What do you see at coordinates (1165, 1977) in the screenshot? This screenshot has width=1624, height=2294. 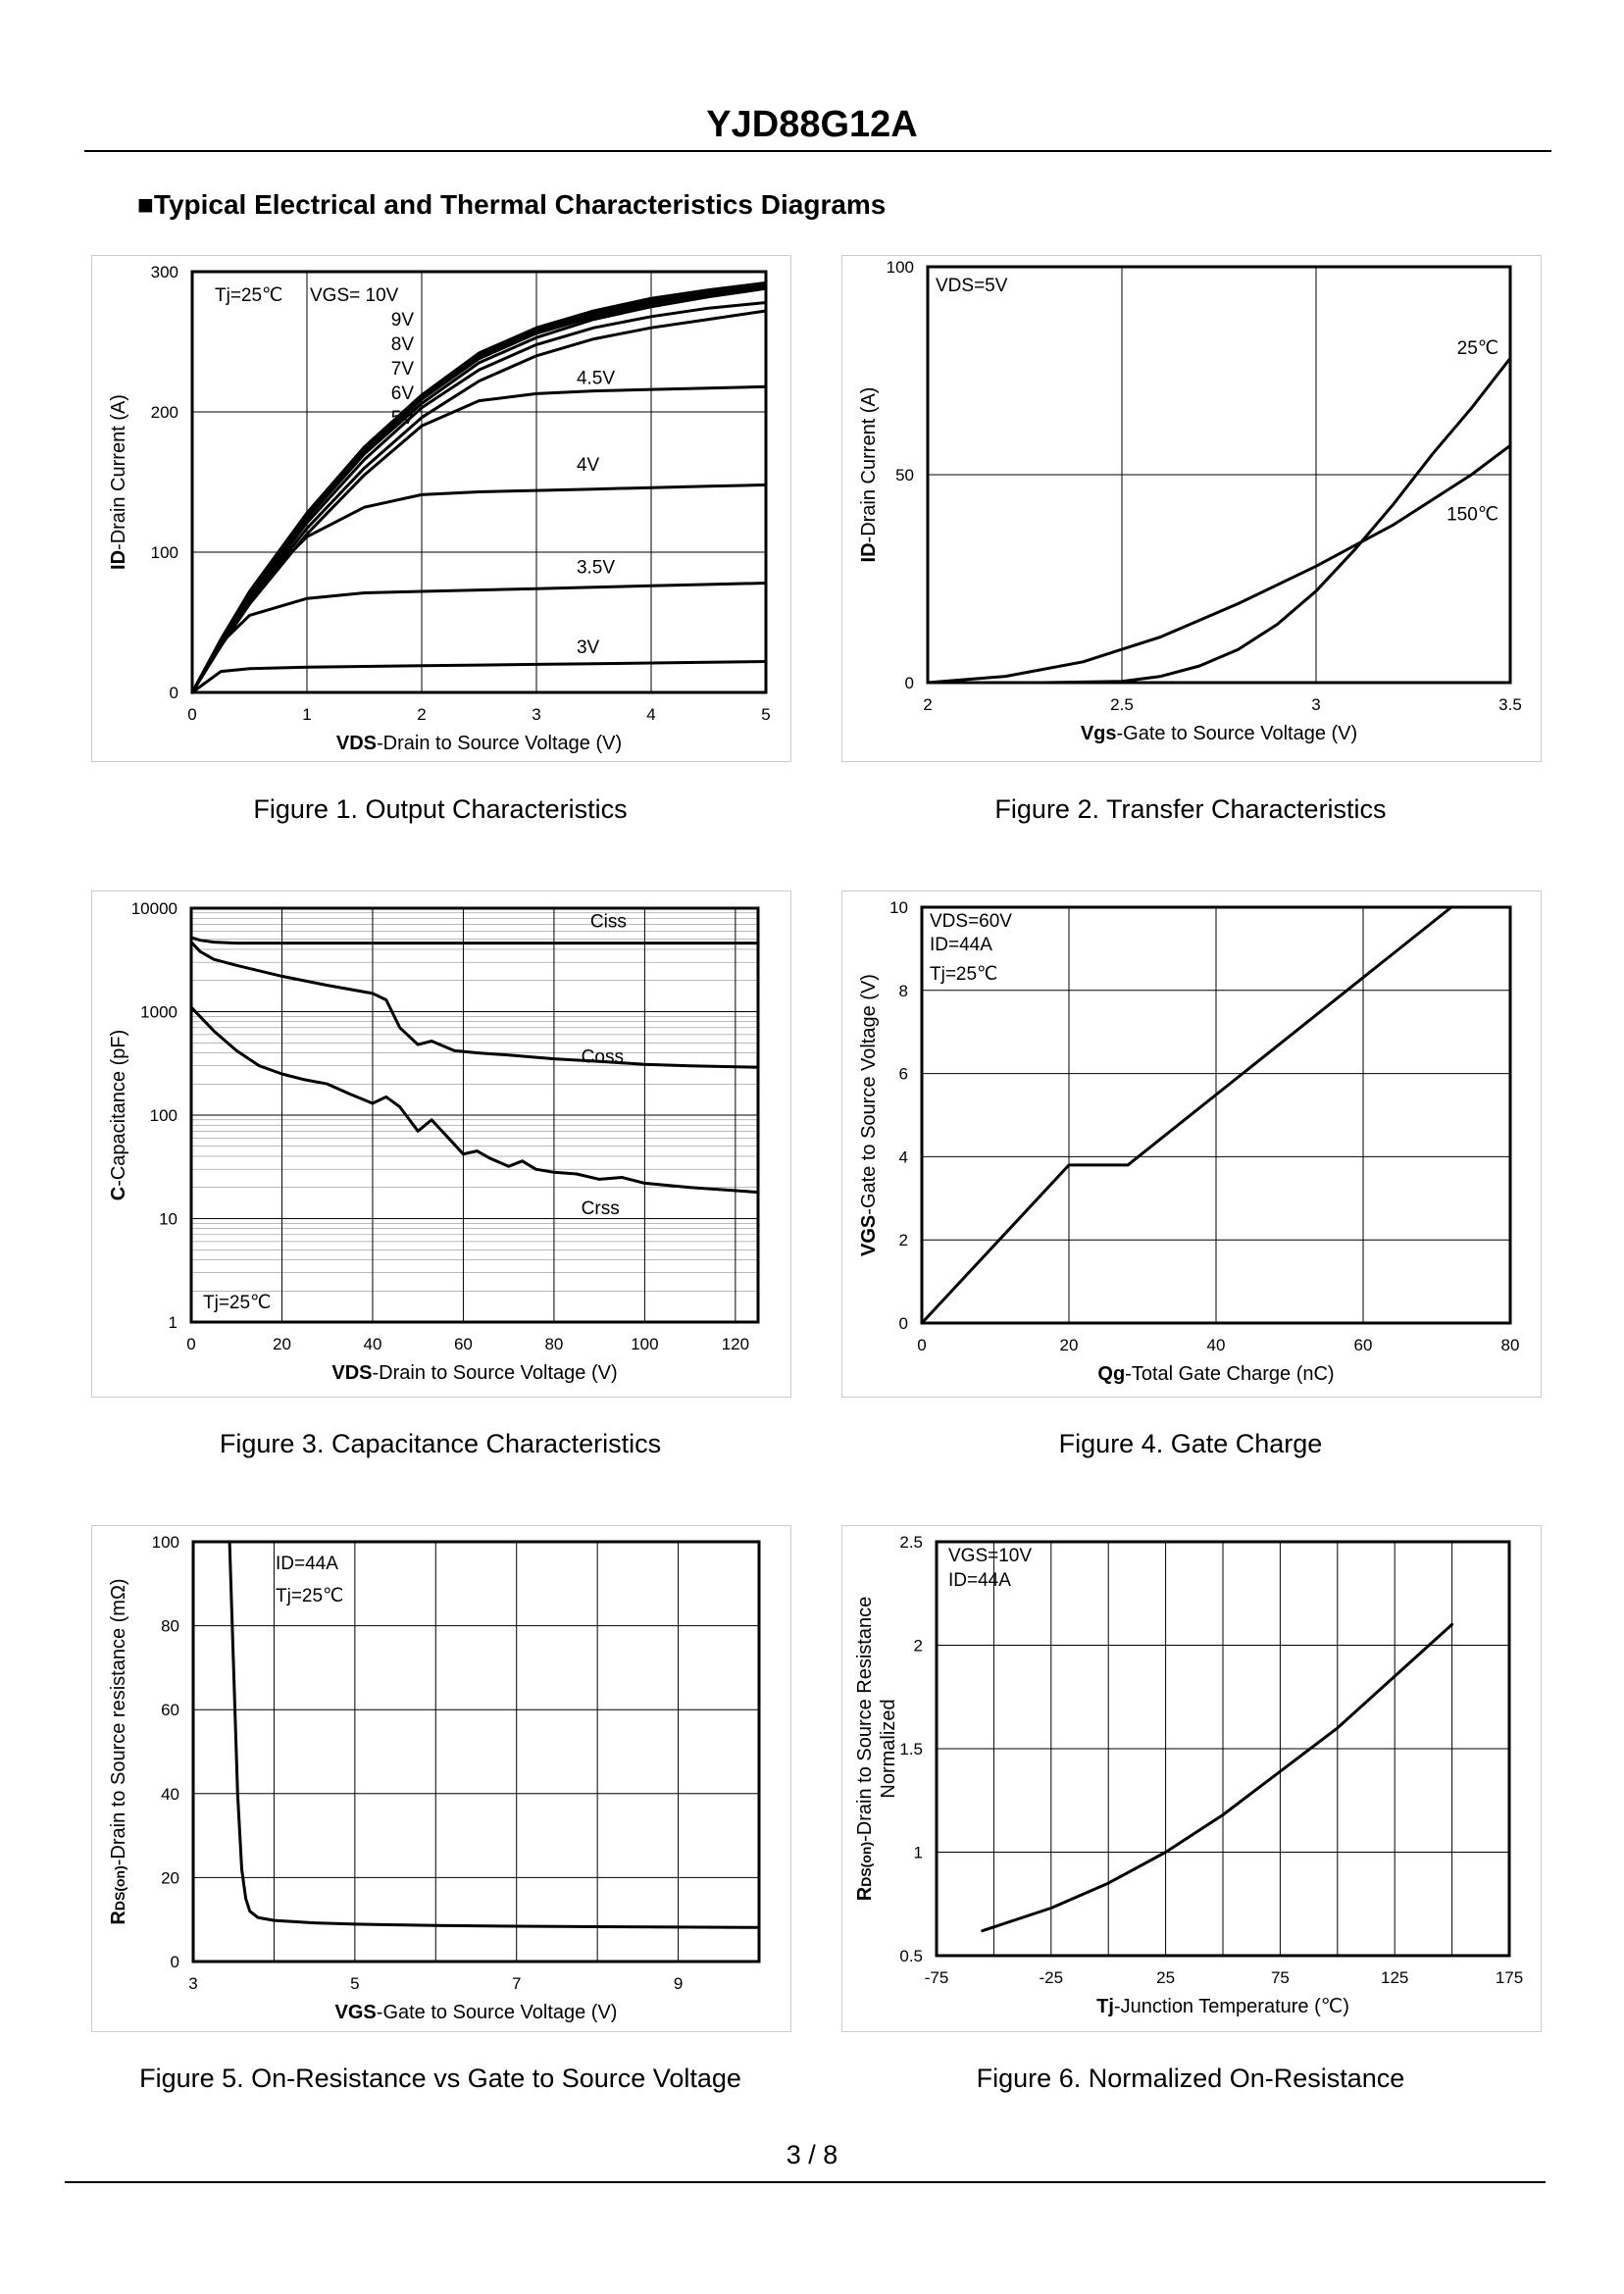 I see `x-tick-label: 25` at bounding box center [1165, 1977].